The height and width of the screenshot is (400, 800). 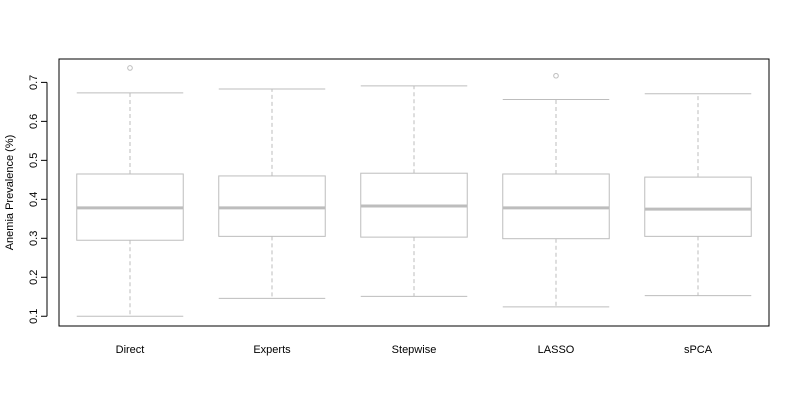 I want to click on x-axis: Direct Experts Stepwise LASSO sPCA, so click(x=414, y=350).